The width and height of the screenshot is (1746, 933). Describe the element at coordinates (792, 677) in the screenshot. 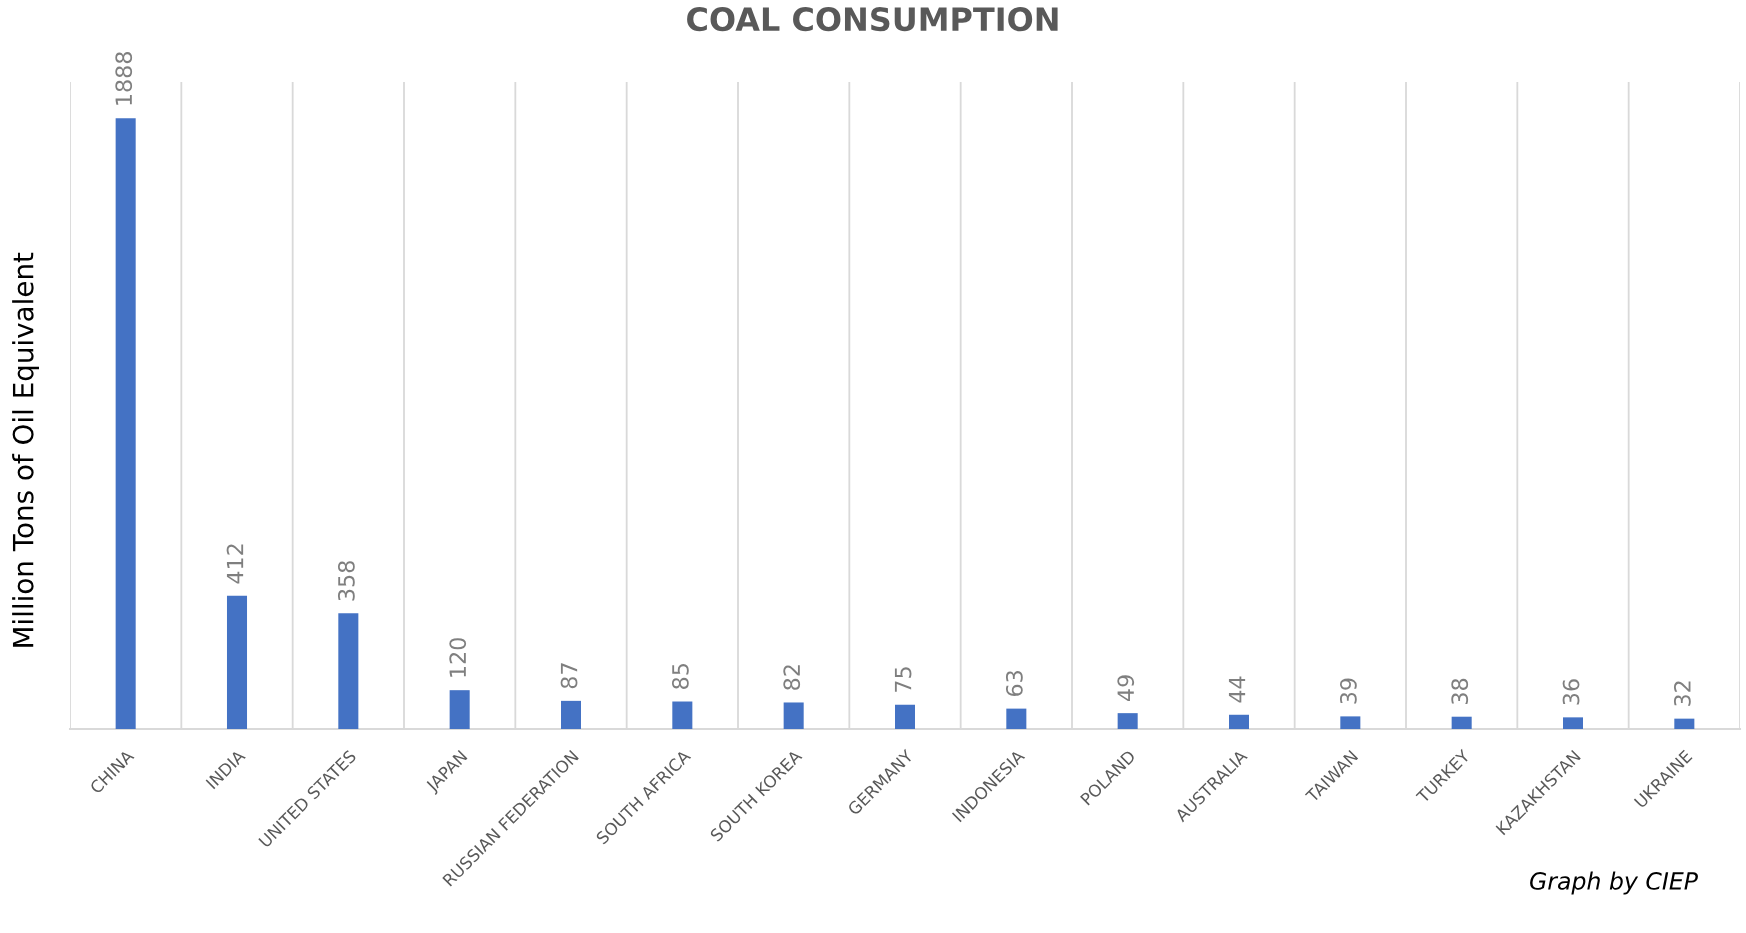

I see `data-label: 82` at that location.